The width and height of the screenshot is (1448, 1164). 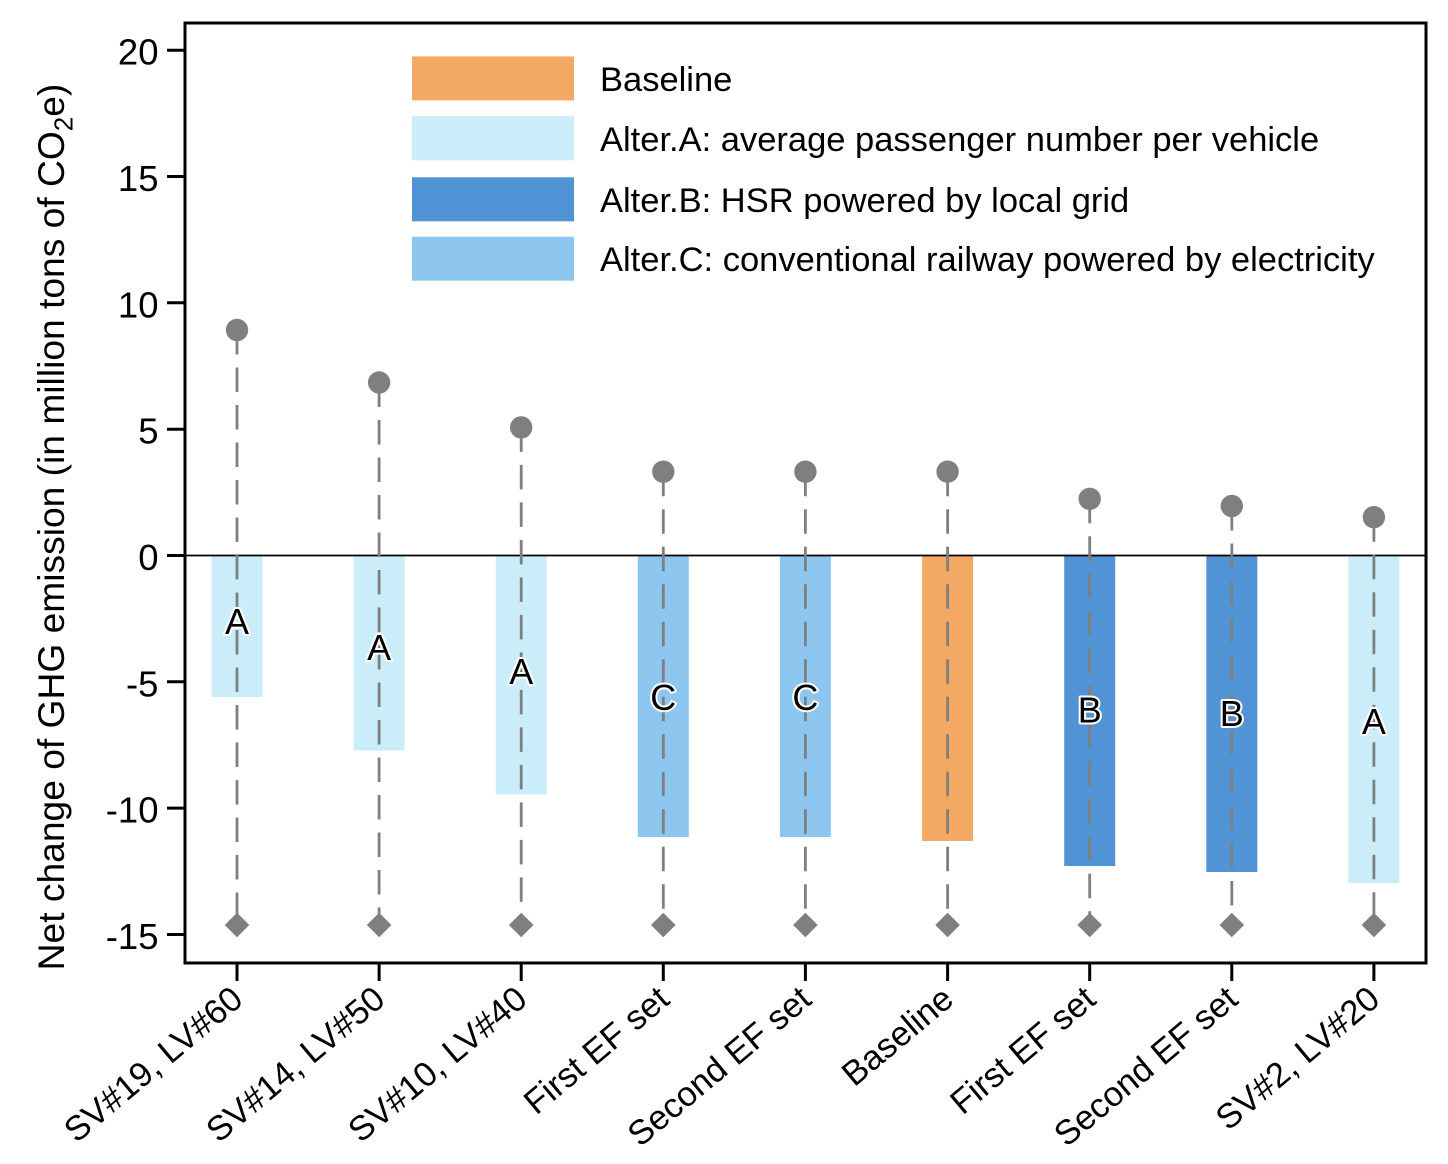 I want to click on svg-text: -15, so click(x=132, y=936).